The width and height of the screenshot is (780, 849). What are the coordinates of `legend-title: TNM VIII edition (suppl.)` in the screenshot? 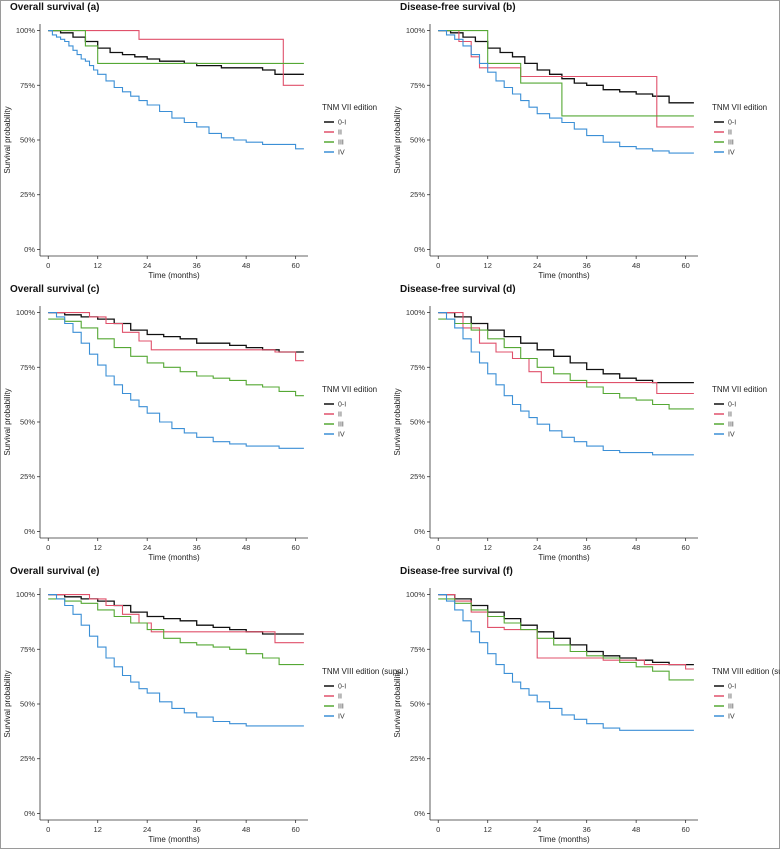 It's located at (365, 671).